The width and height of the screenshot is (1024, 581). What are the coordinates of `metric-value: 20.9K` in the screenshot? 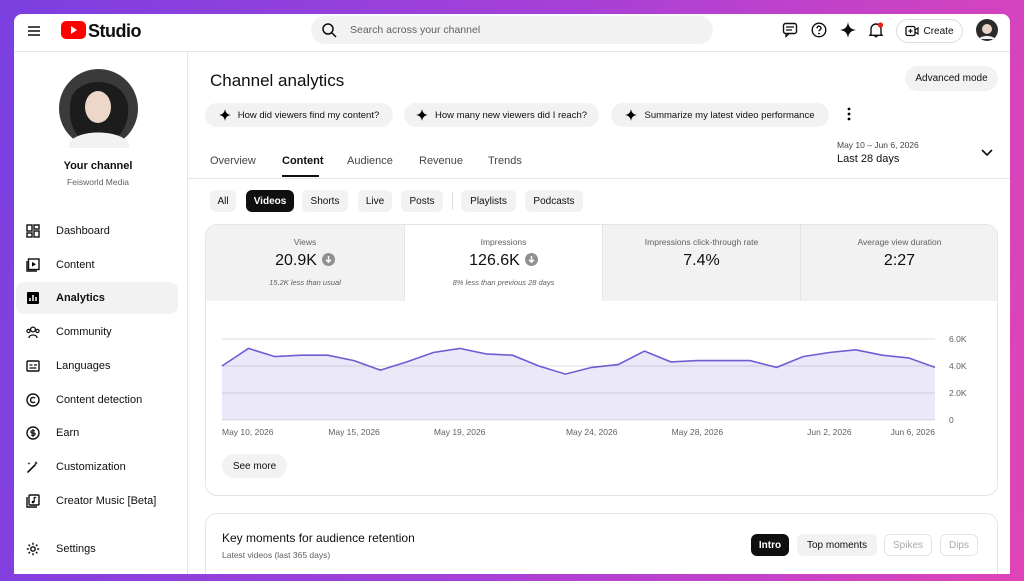 It's located at (296, 260).